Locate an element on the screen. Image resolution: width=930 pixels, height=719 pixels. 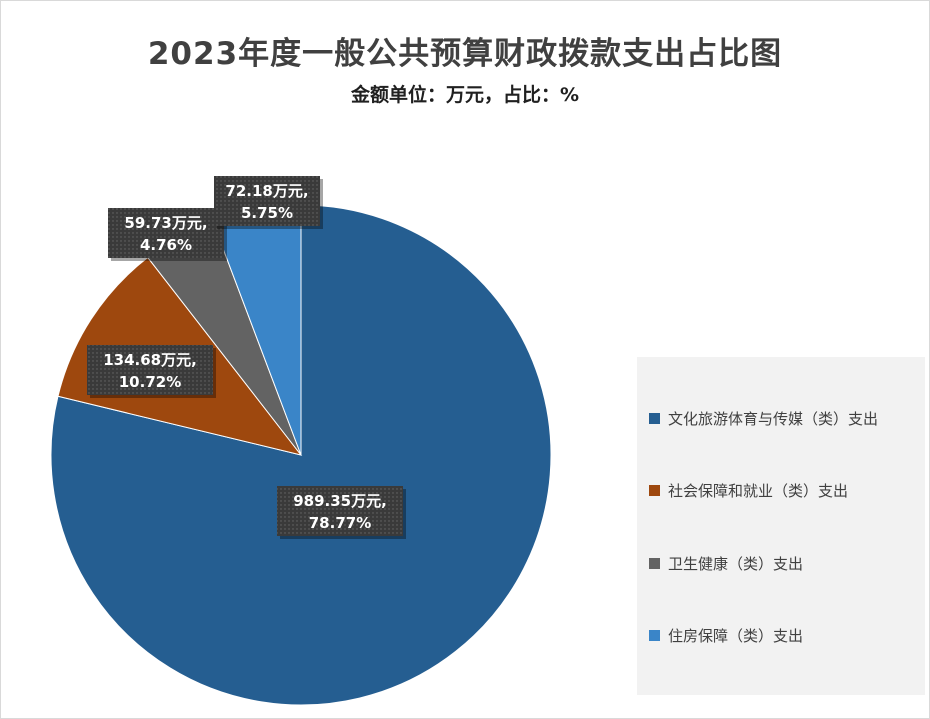
chart-title: 2023年度一般公共预算财政拨款支出占比图 is located at coordinates (465, 54).